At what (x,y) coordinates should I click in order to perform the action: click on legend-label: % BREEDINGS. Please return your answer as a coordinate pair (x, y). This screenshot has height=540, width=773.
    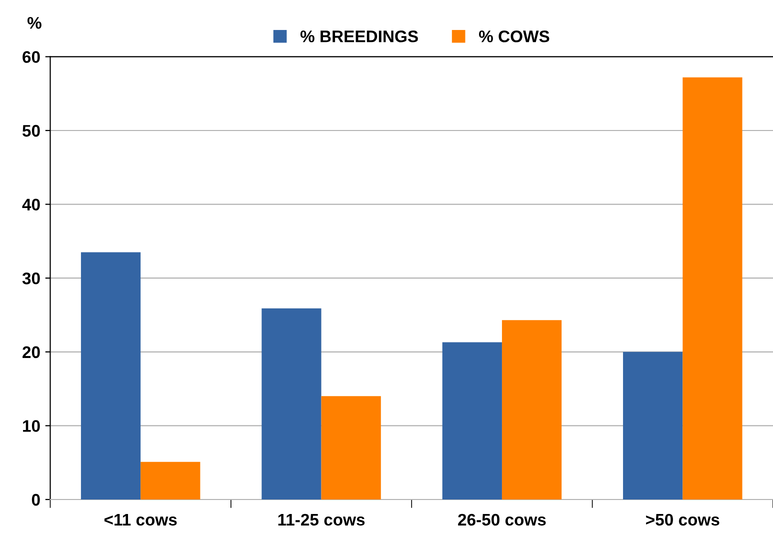
    Looking at the image, I should click on (359, 36).